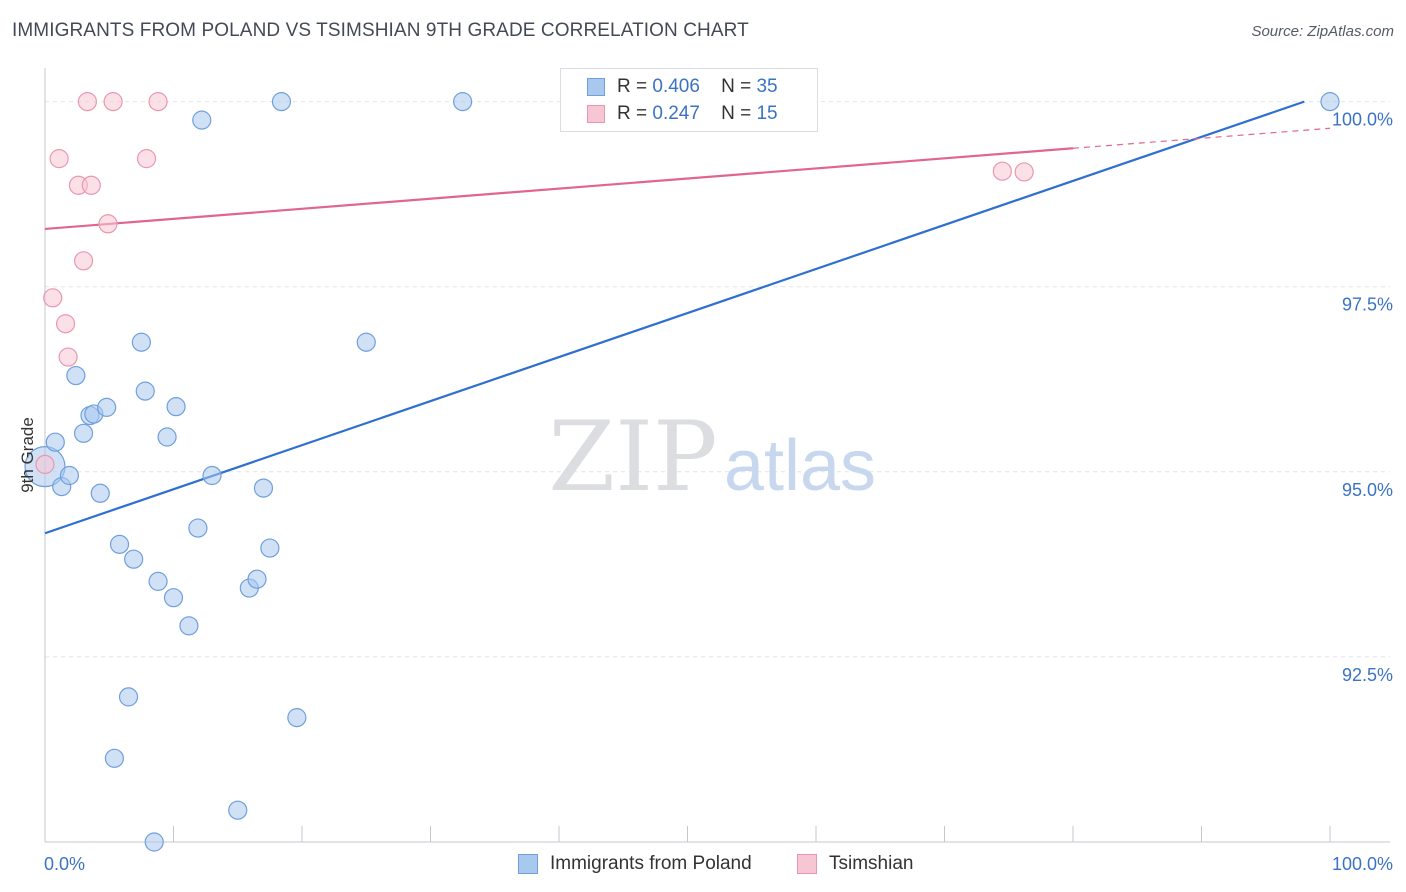 The image size is (1406, 892). I want to click on y-tick-labels: 92.5% 95.0% 97.5% 100.0%, so click(1362, 397).